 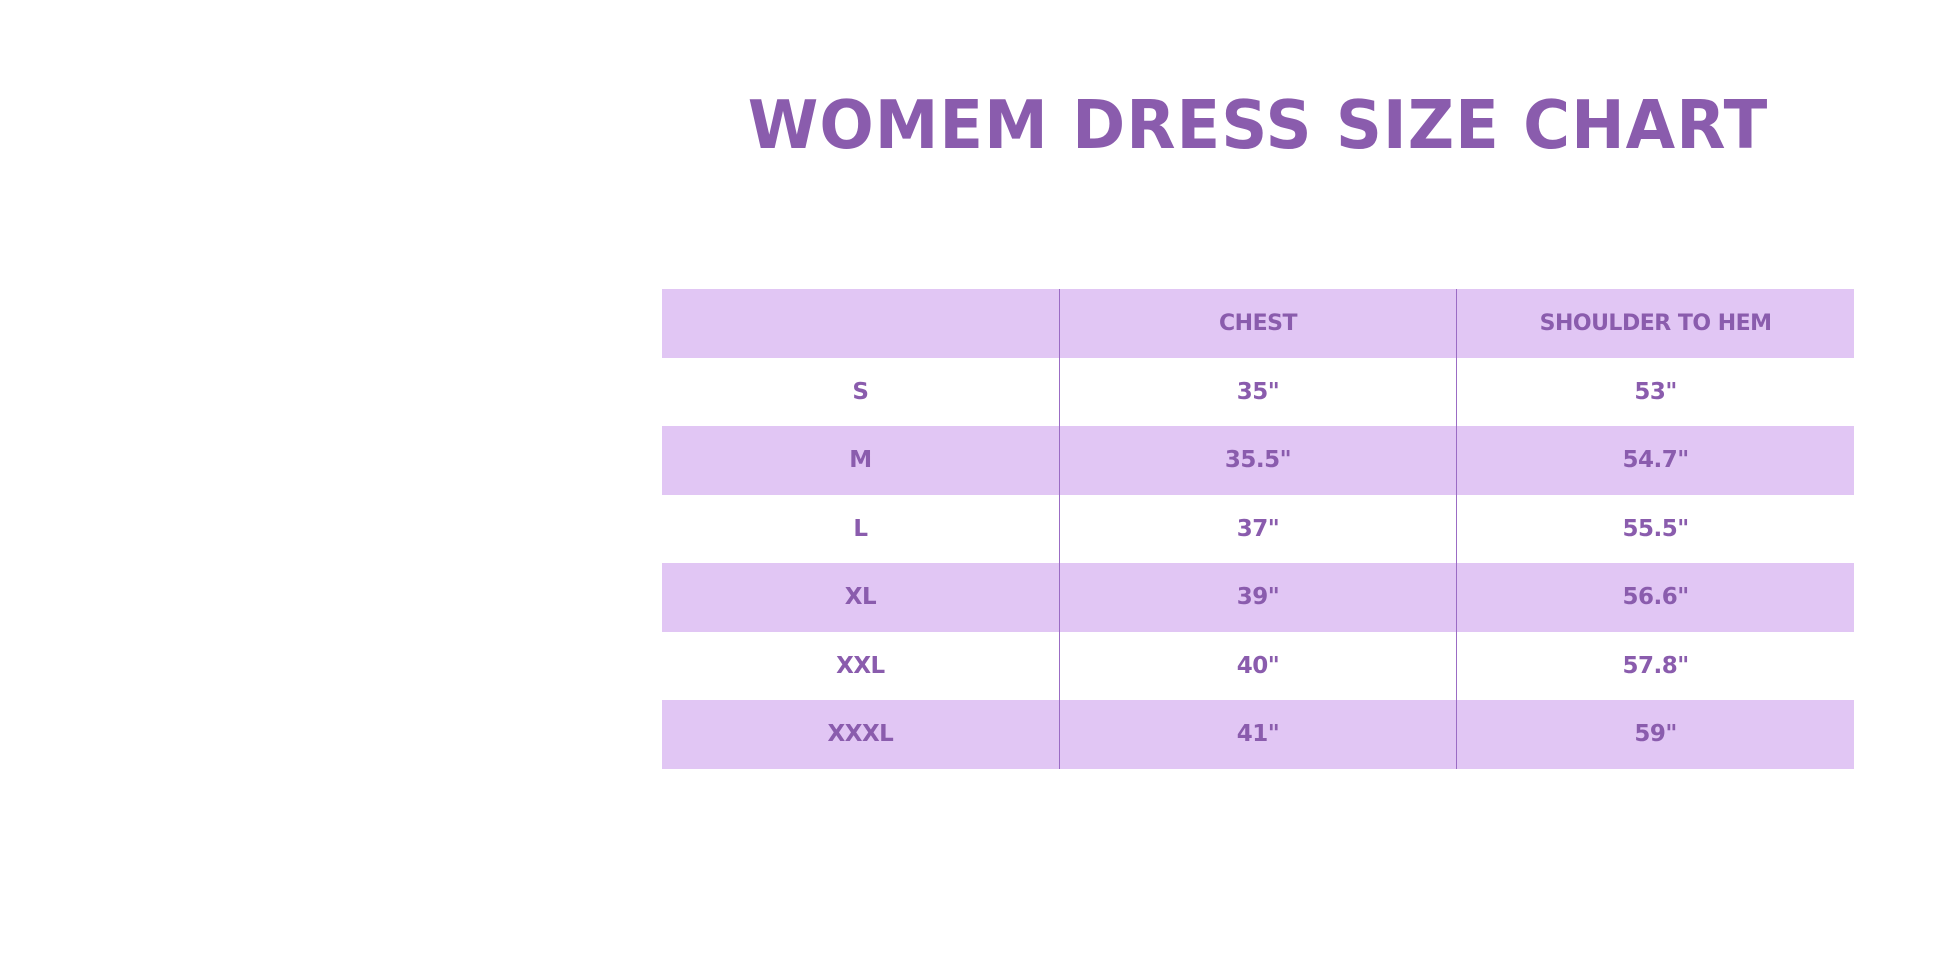 I want to click on page-title: WOMEM DRESS SIZE CHART, so click(x=1258, y=126).